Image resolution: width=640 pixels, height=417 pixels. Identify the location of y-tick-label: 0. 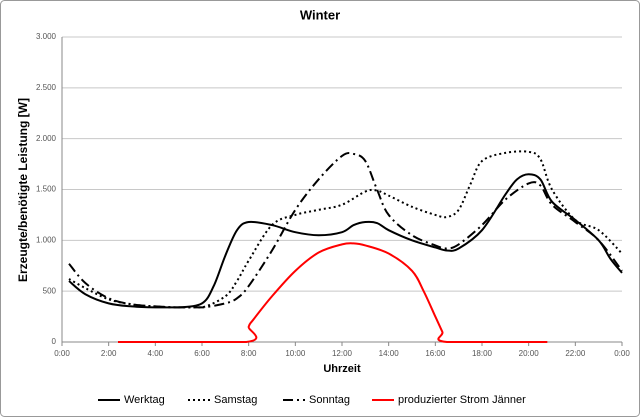
(54, 341).